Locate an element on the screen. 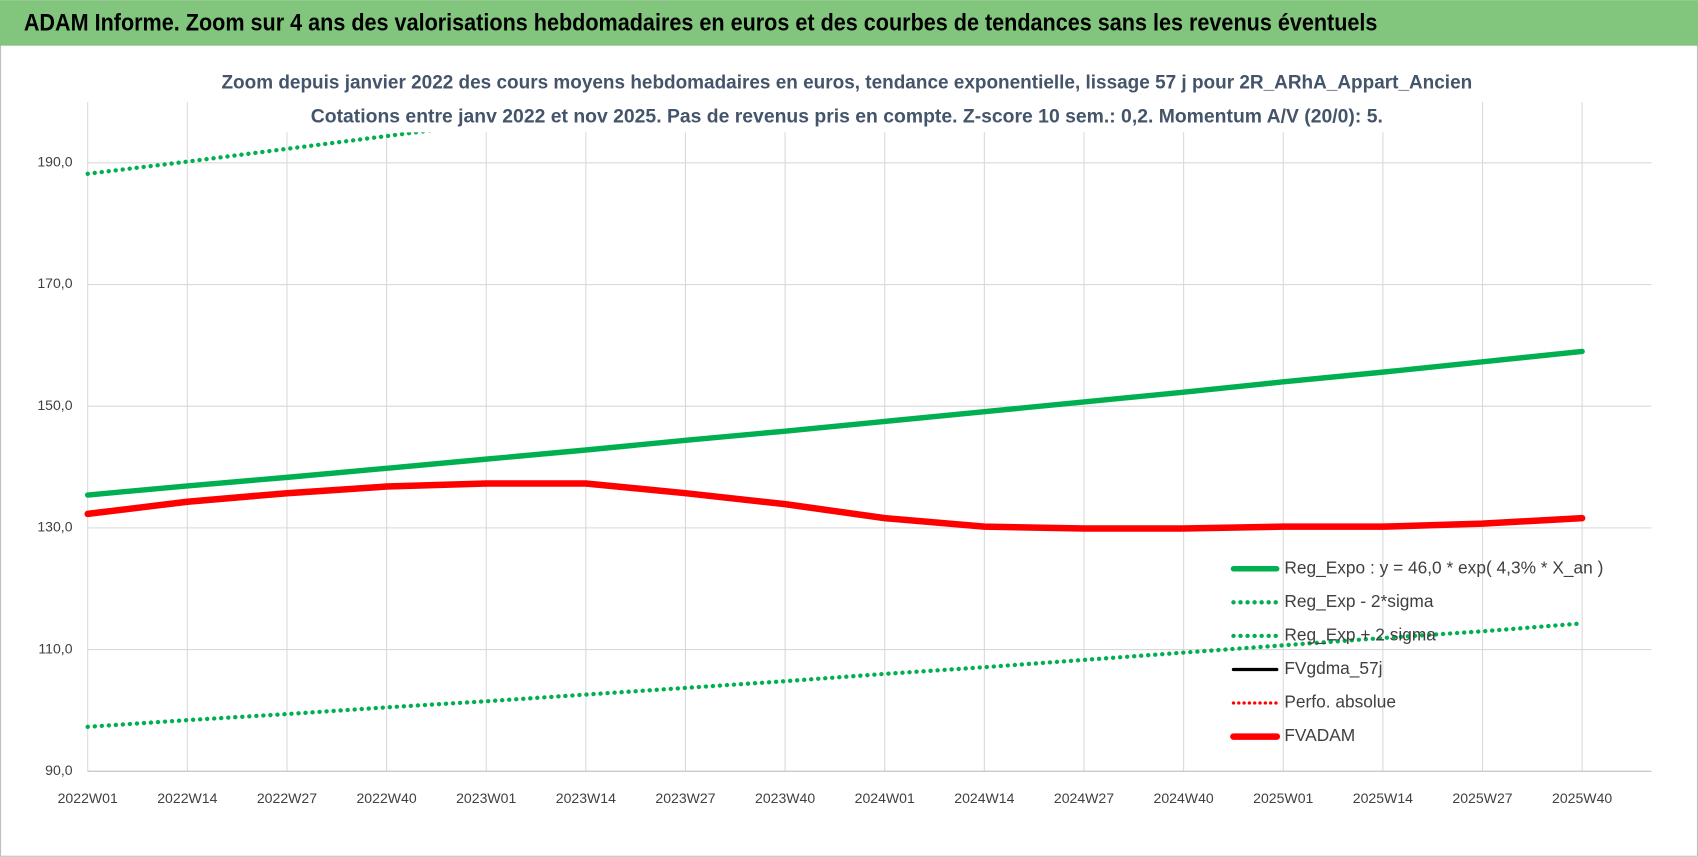 This screenshot has height=857, width=1698. y-tick-label: 130,0 is located at coordinates (54, 527).